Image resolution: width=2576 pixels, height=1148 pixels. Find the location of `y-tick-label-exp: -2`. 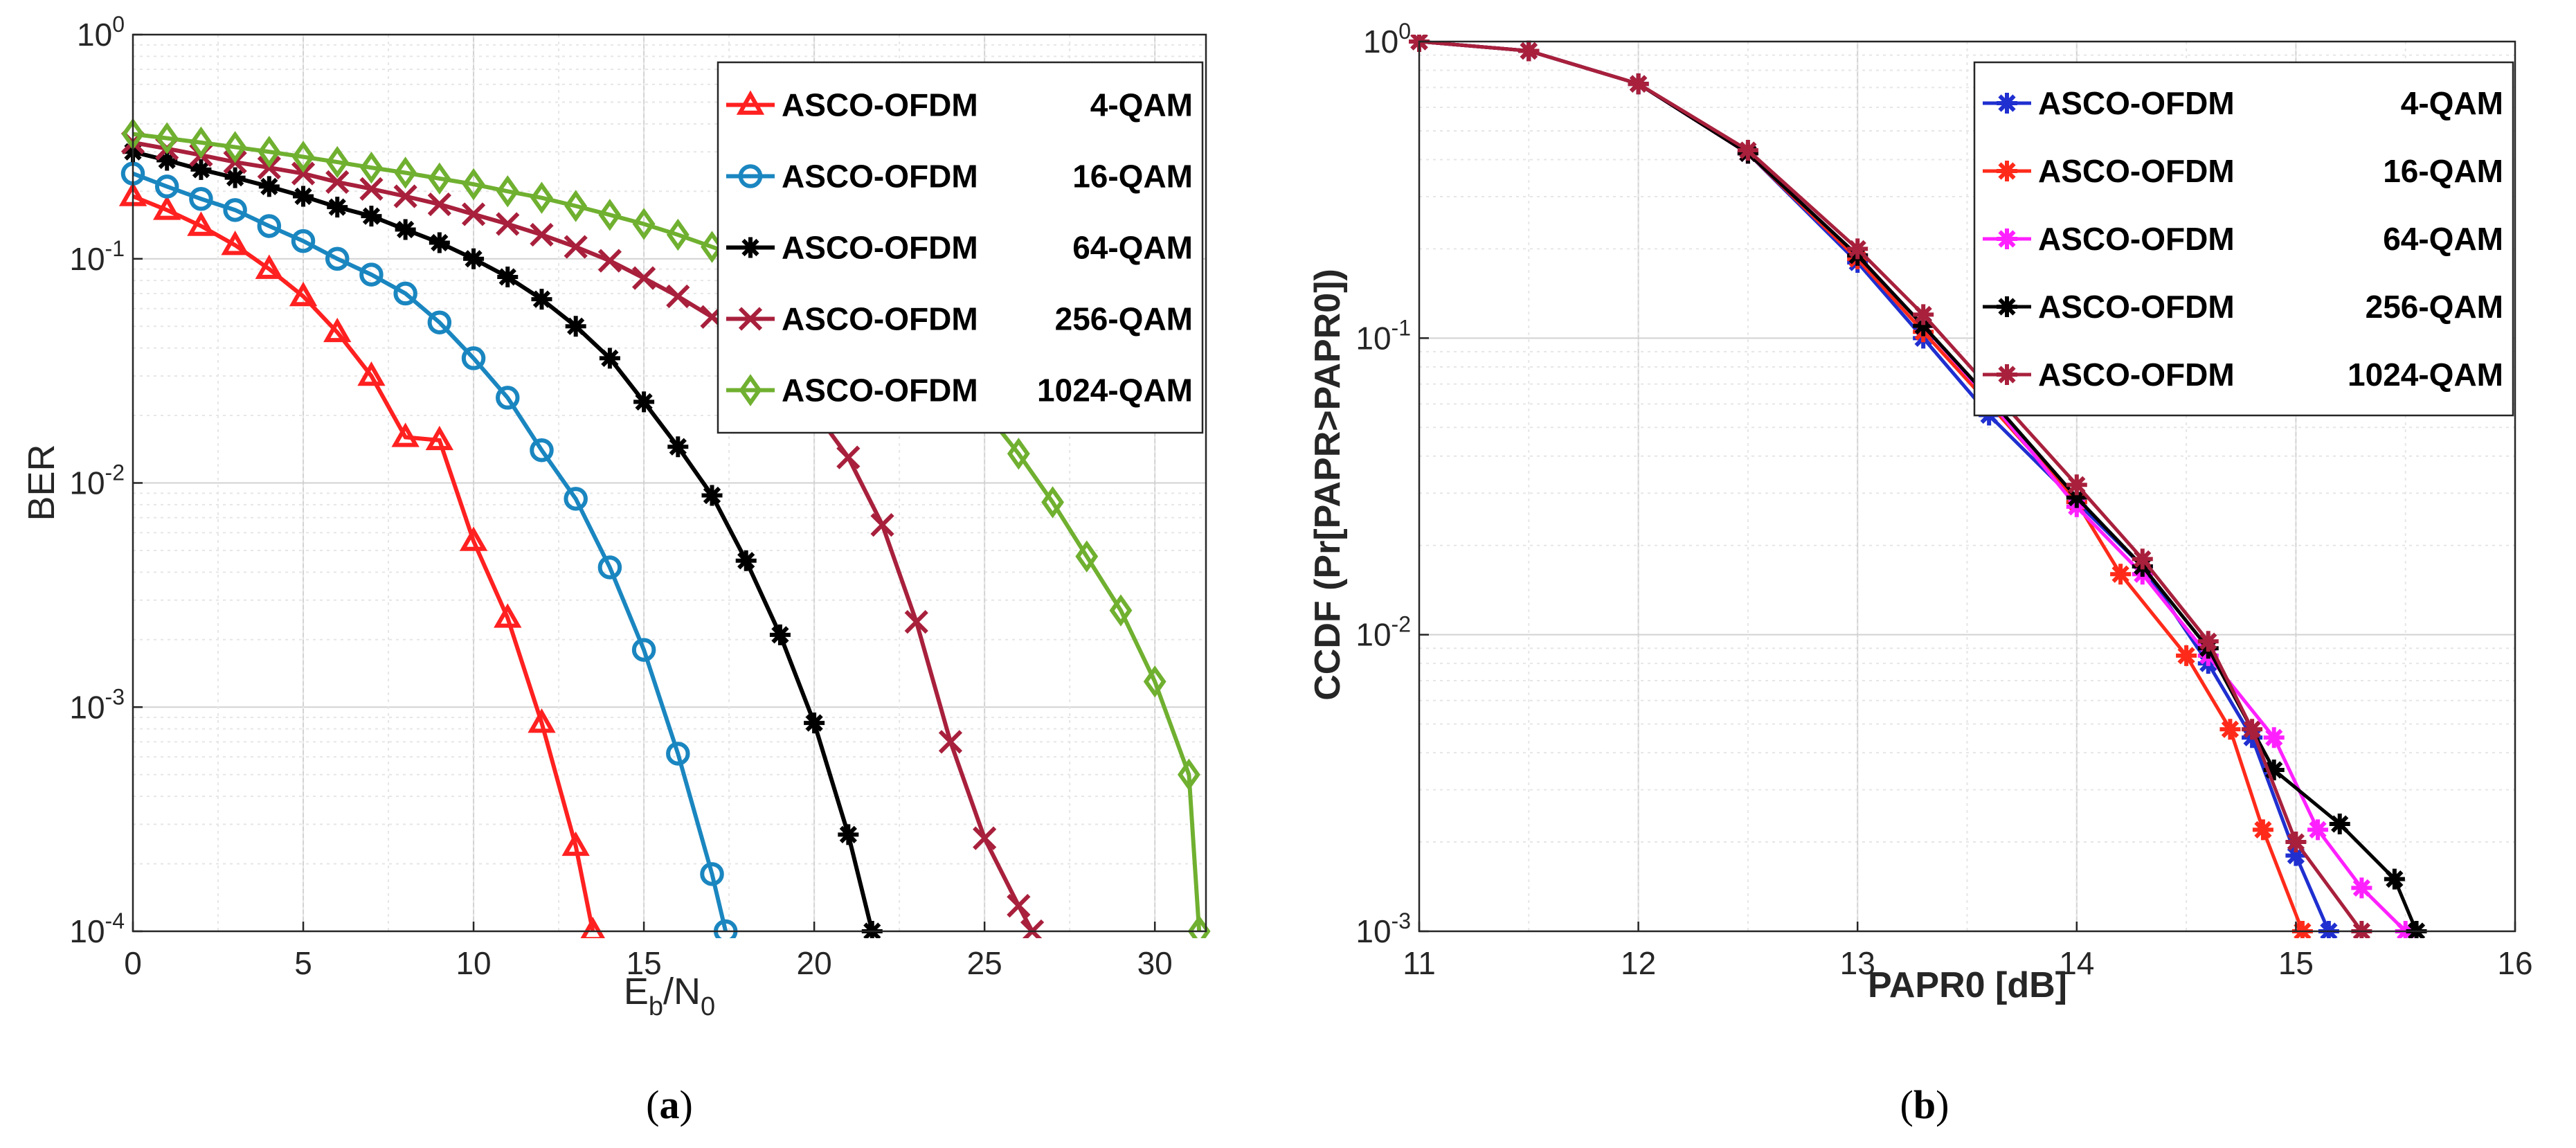

y-tick-label-exp: -2 is located at coordinates (115, 472).